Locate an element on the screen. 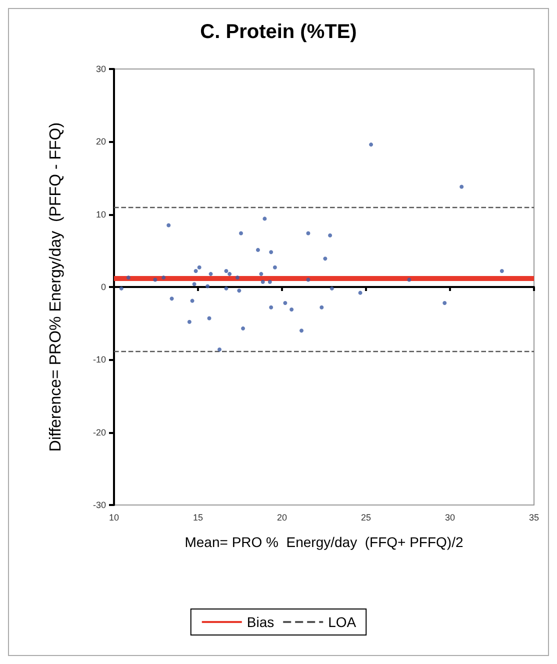 The image size is (557, 664). y-tick-label: 10 is located at coordinates (101, 214).